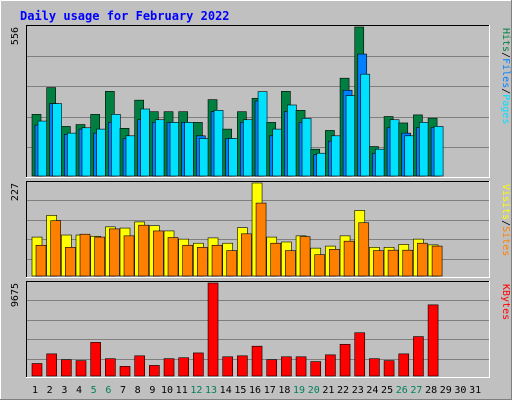  I want to click on day-label-22: 22, so click(343, 390).